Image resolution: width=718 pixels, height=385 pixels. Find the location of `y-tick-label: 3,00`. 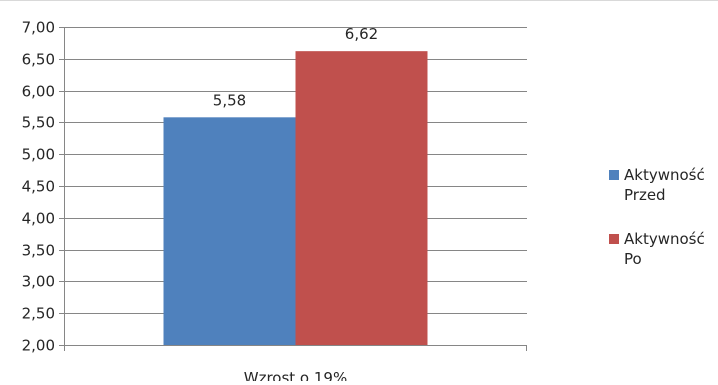

y-tick-label: 3,00 is located at coordinates (38, 282).